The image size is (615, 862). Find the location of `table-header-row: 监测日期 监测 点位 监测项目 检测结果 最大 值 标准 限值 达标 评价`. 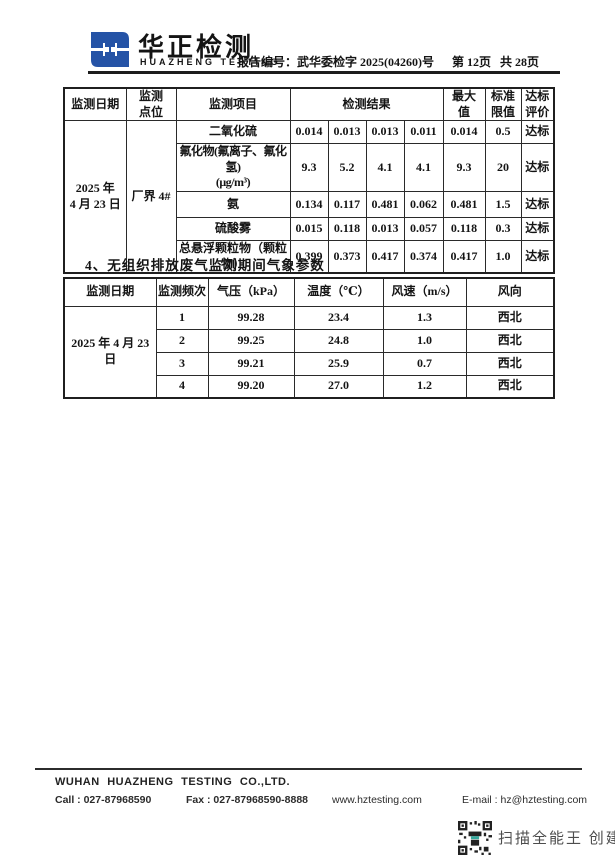

table-header-row: 监测日期 监测 点位 监测项目 检测结果 最大 值 标准 限值 达标 评价 is located at coordinates (309, 104).